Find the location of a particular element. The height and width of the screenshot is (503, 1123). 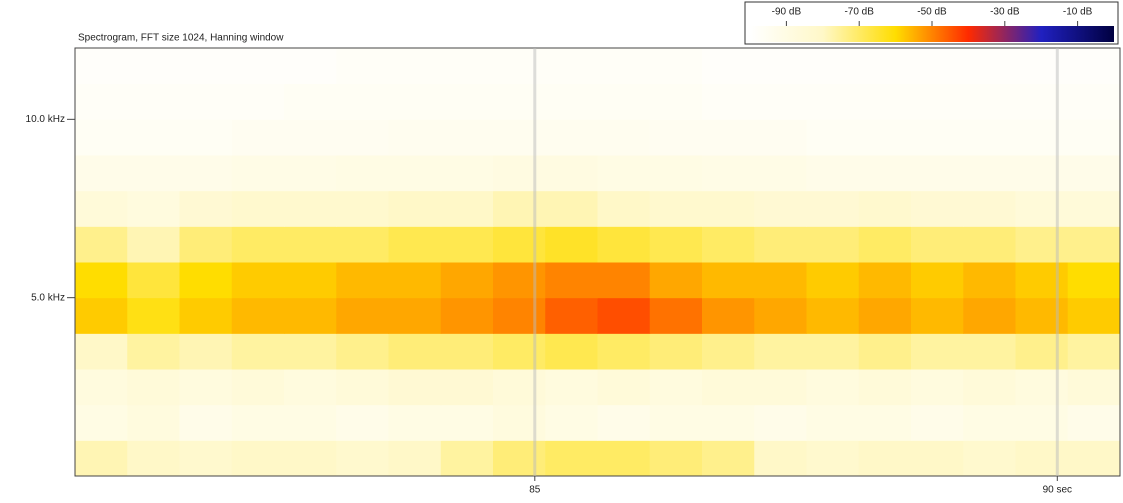

x-tick-label: 90 sec is located at coordinates (1057, 490).